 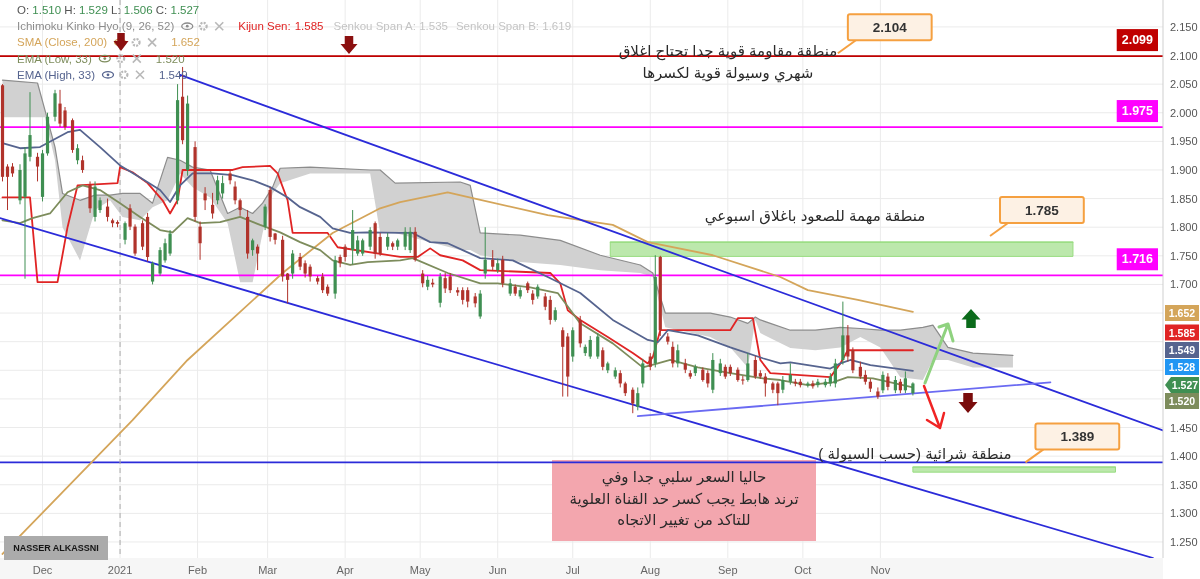 What do you see at coordinates (1184, 26) in the screenshot?
I see `y-tick-label: 2.150` at bounding box center [1184, 26].